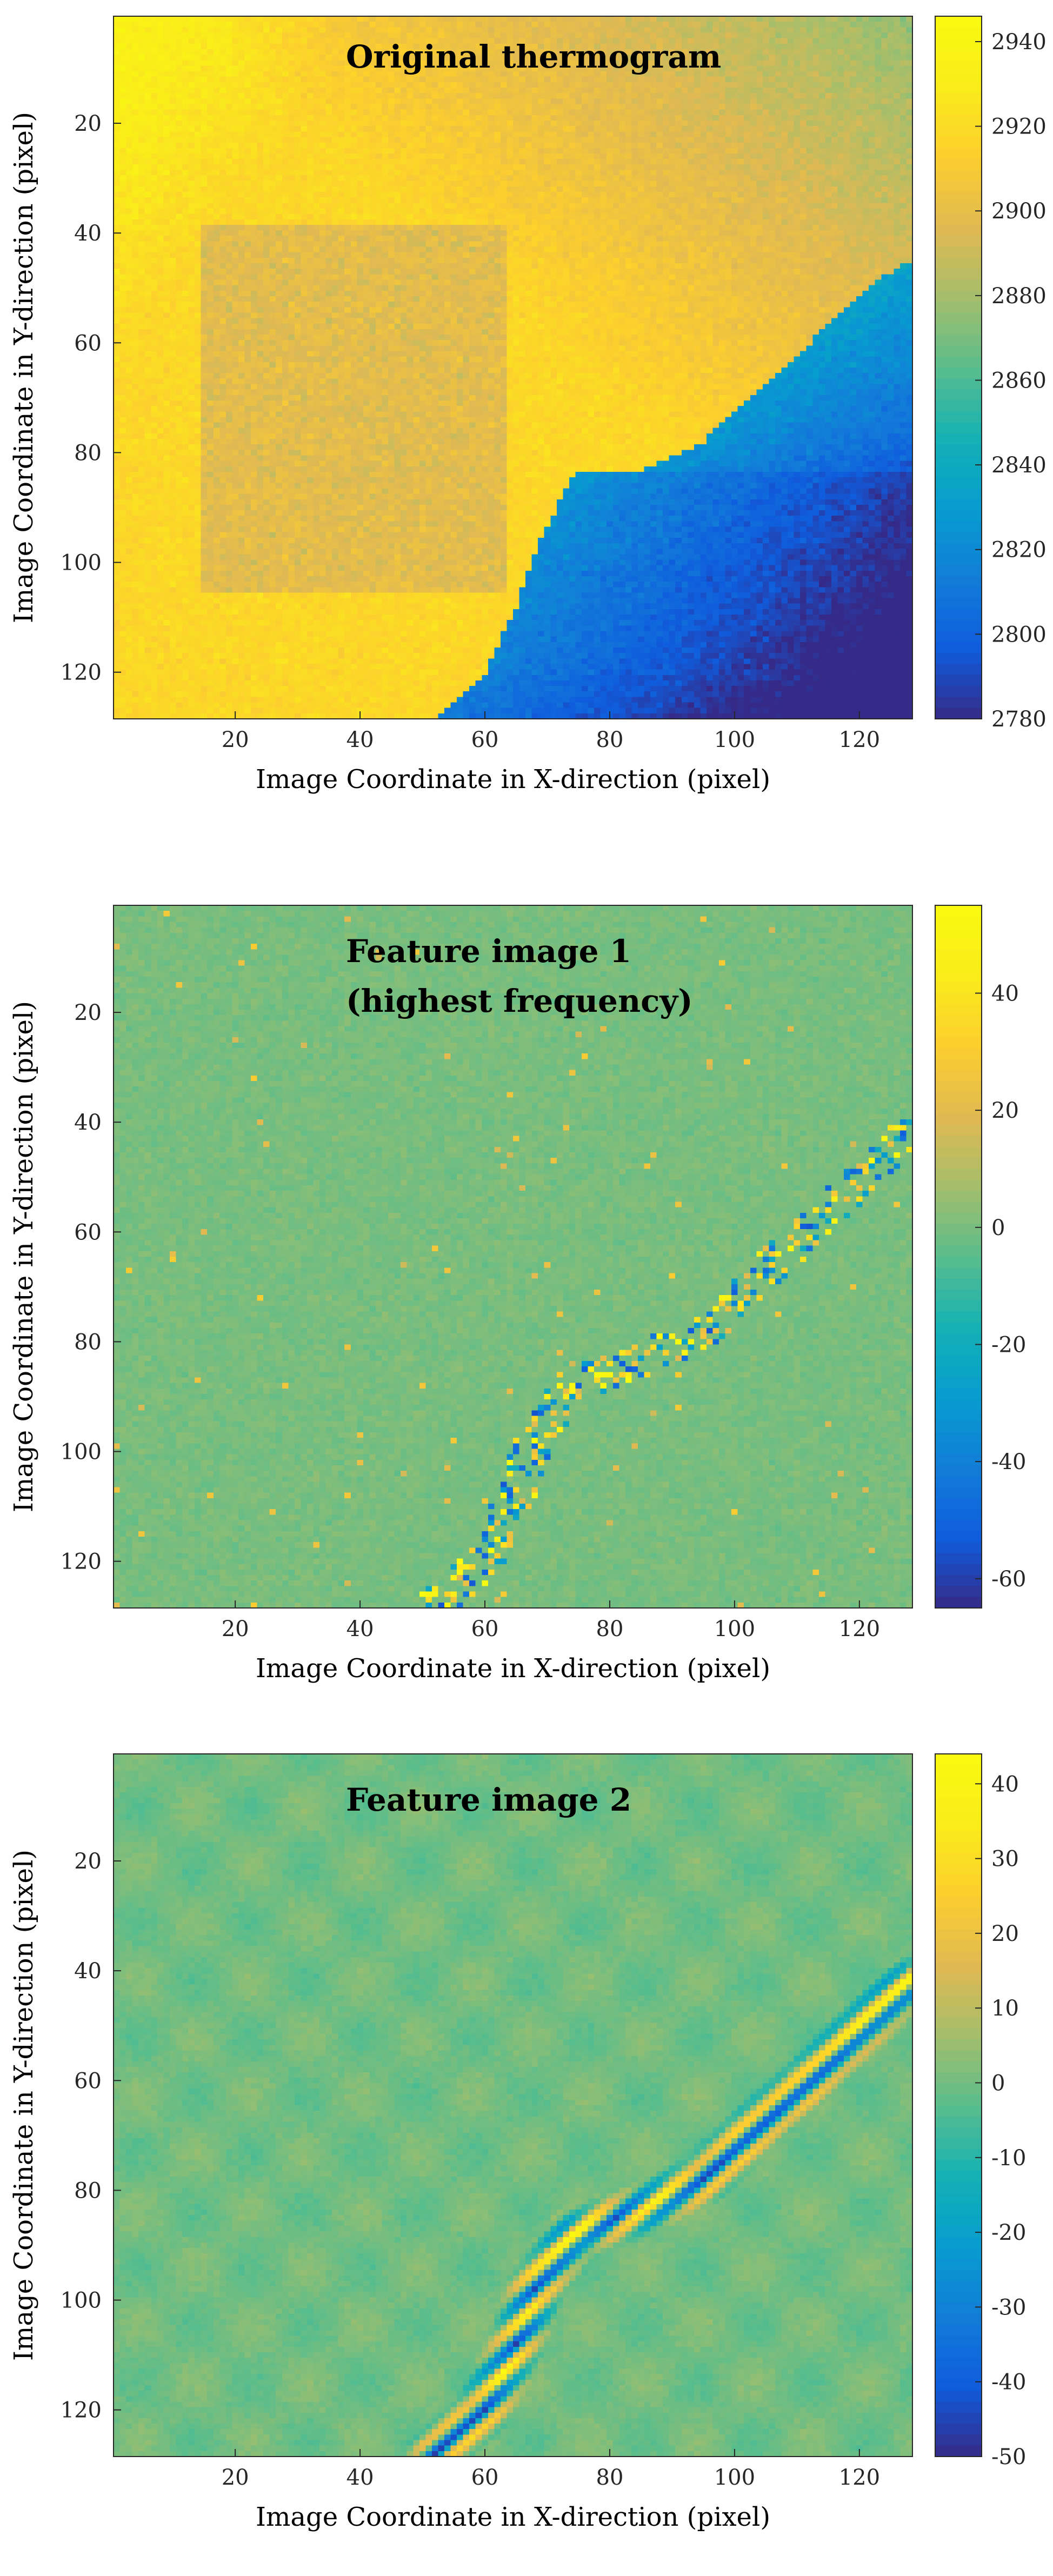  What do you see at coordinates (1005, 1860) in the screenshot?
I see `colorbar-tick-label: 30` at bounding box center [1005, 1860].